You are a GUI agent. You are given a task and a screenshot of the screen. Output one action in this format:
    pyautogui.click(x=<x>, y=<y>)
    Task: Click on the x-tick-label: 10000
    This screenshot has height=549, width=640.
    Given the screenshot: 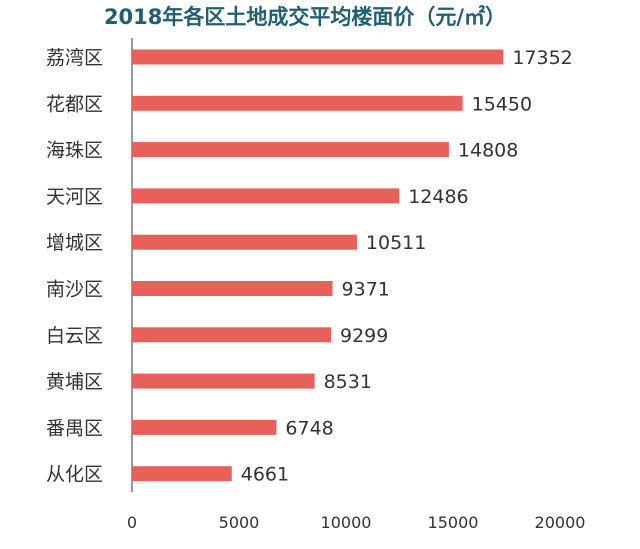 What is the action you would take?
    pyautogui.click(x=346, y=522)
    